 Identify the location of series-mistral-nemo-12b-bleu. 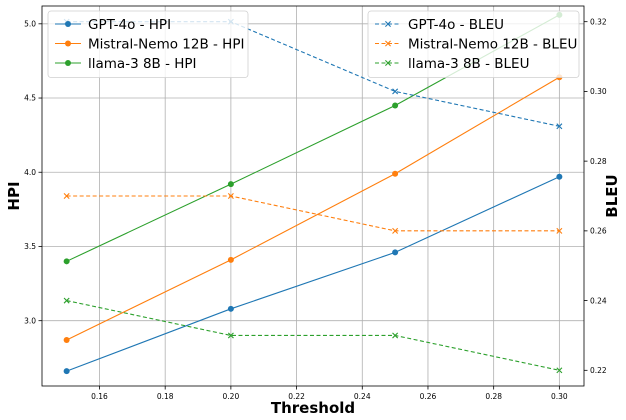
(313, 213).